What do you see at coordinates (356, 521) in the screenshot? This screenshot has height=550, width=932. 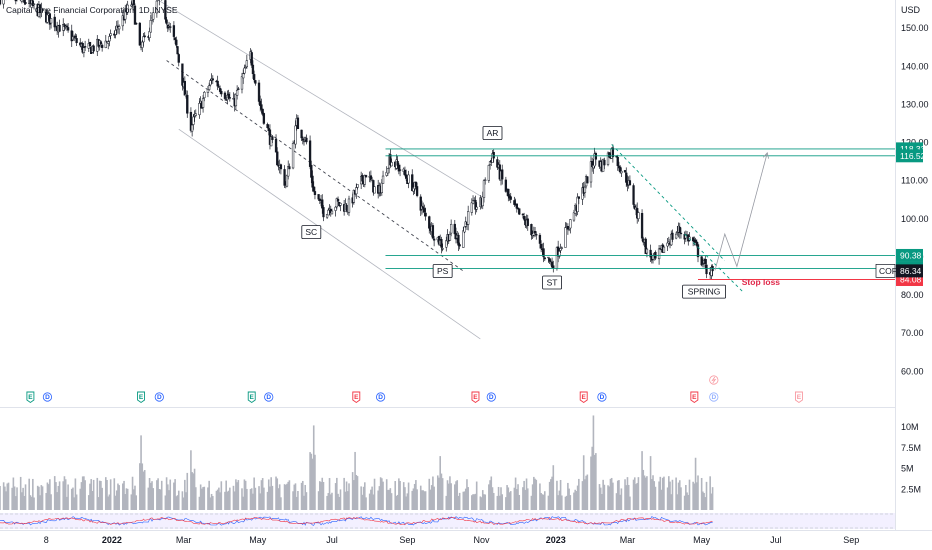 I see `oscillator-line-slow` at bounding box center [356, 521].